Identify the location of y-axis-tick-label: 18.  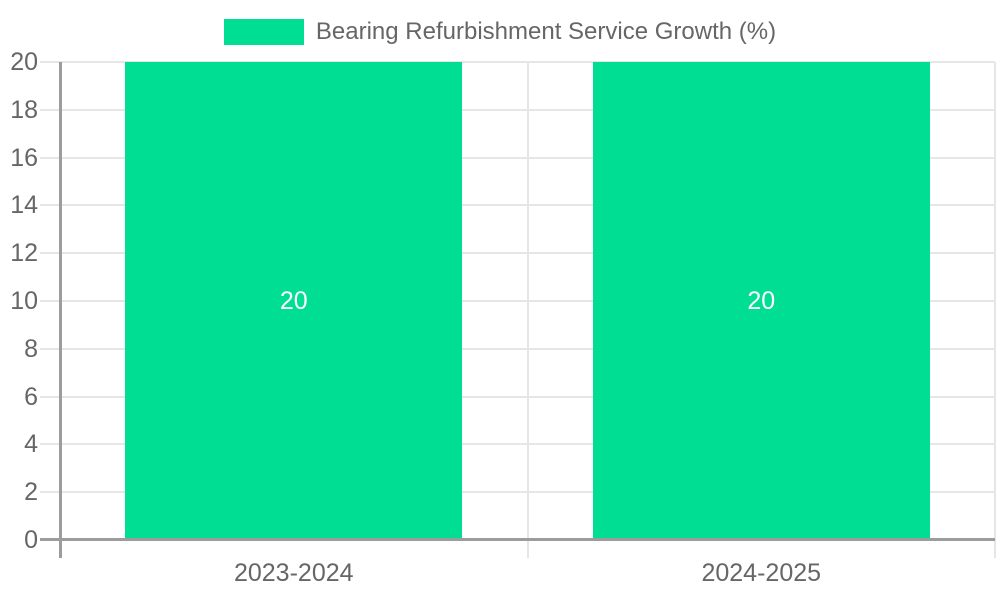
(24, 109).